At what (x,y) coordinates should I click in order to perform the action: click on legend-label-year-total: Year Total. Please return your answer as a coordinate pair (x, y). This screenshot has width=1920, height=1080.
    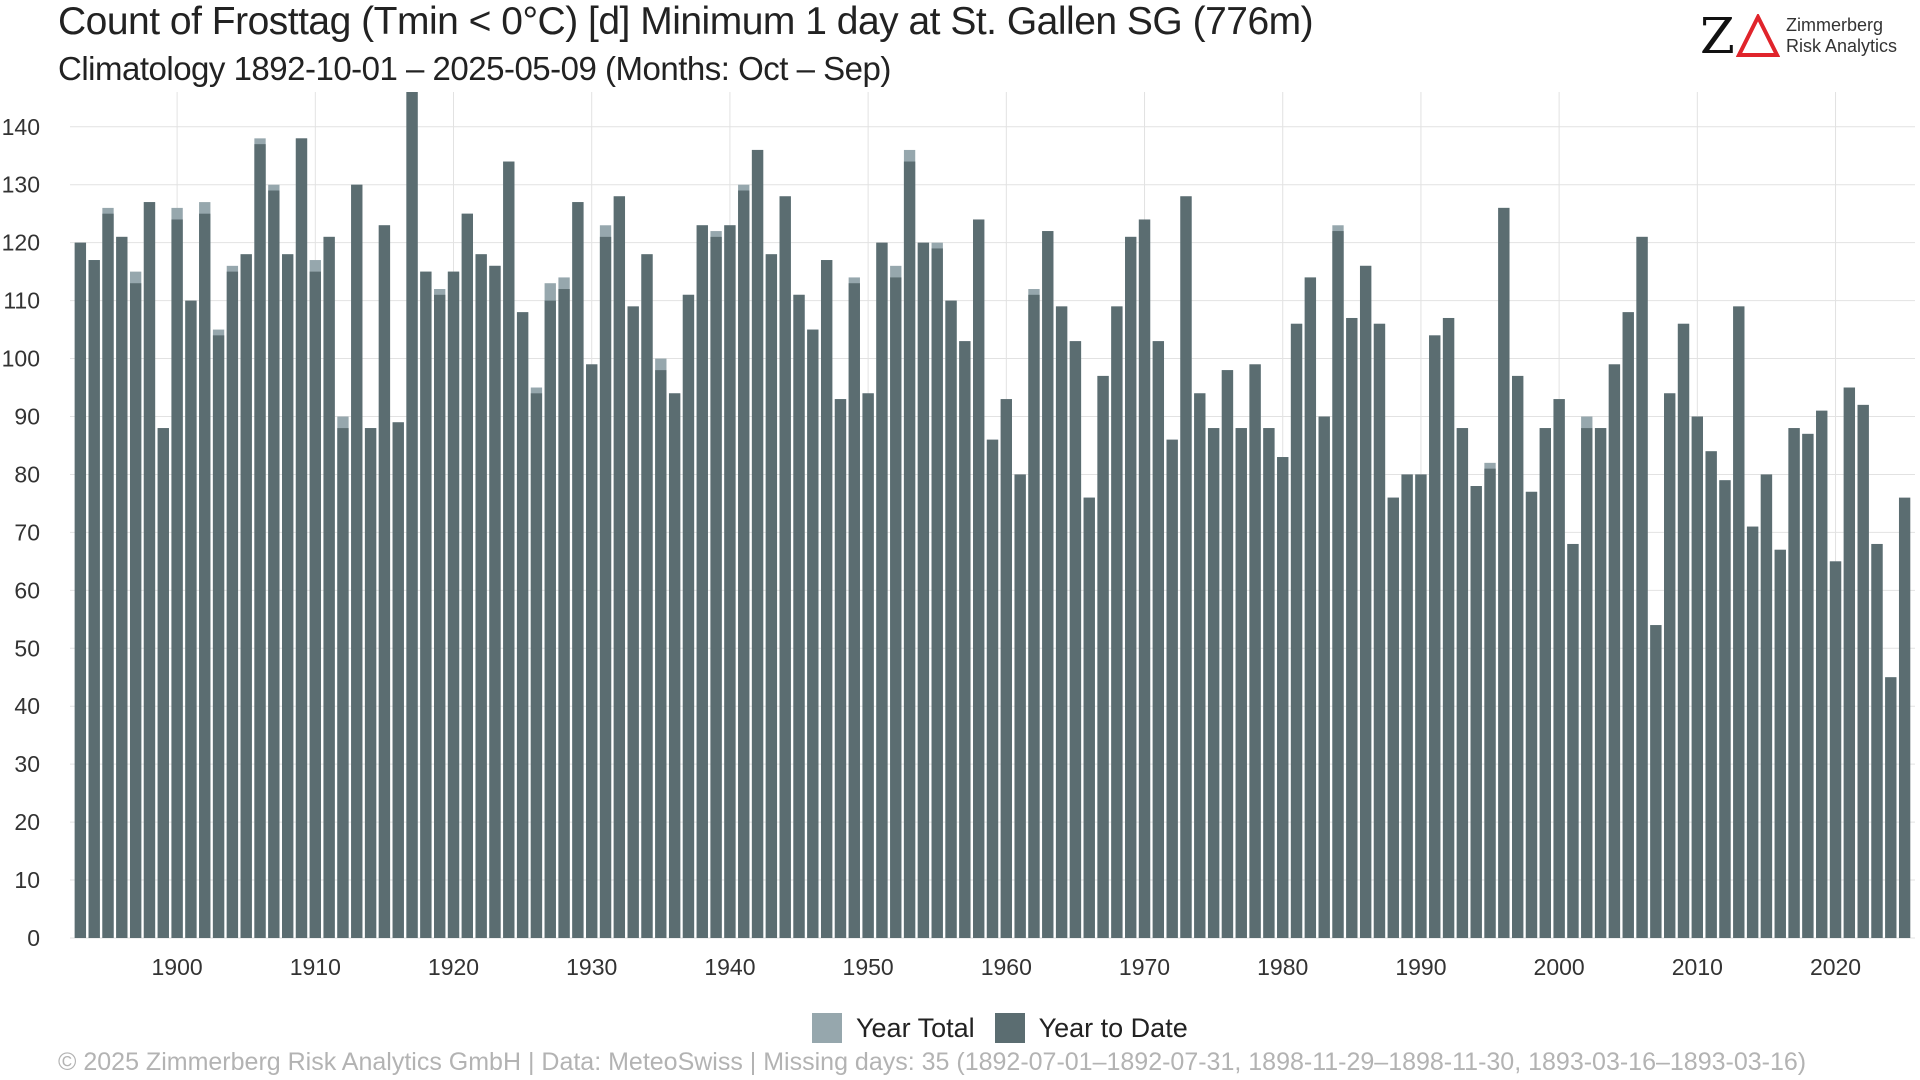
    Looking at the image, I should click on (915, 1027).